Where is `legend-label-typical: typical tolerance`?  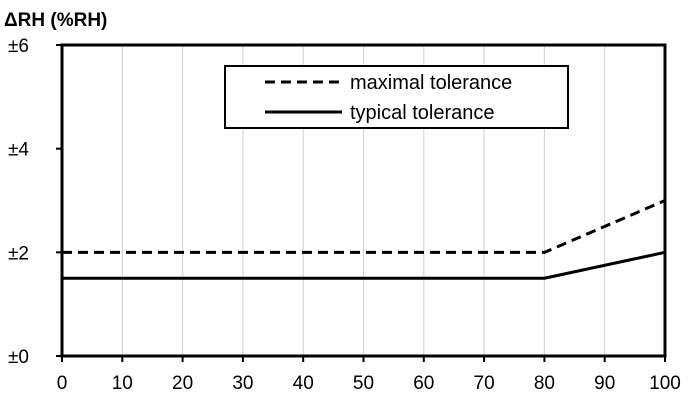
legend-label-typical: typical tolerance is located at coordinates (422, 113).